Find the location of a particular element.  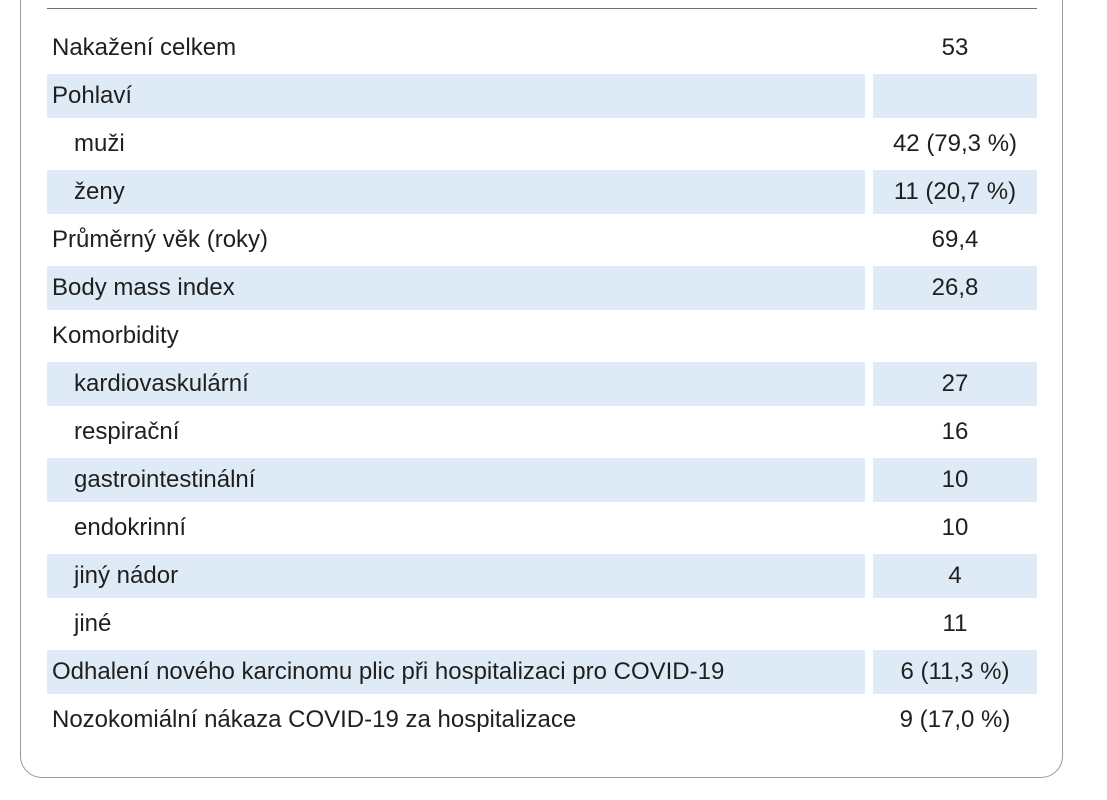

table-row: Komorbidity is located at coordinates (542, 336).